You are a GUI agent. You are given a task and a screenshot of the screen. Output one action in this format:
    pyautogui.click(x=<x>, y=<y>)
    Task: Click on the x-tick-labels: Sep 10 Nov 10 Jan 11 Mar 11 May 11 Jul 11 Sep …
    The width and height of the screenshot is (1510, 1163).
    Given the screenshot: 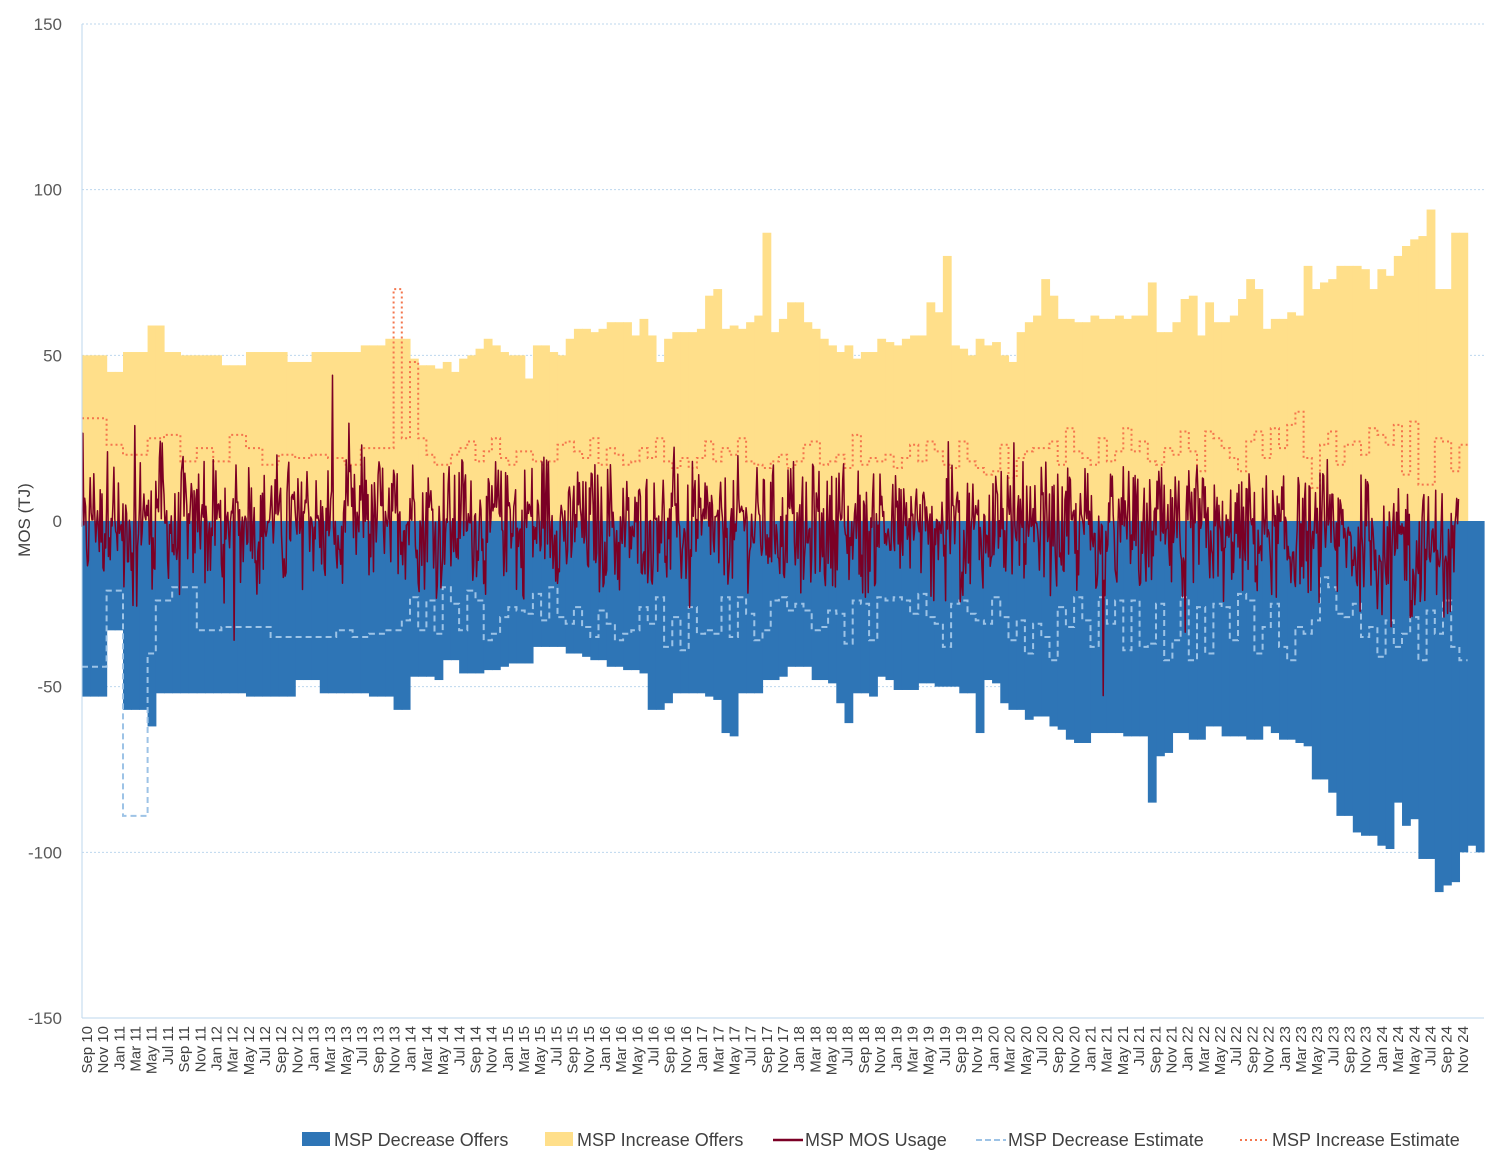 What is the action you would take?
    pyautogui.click(x=775, y=1050)
    